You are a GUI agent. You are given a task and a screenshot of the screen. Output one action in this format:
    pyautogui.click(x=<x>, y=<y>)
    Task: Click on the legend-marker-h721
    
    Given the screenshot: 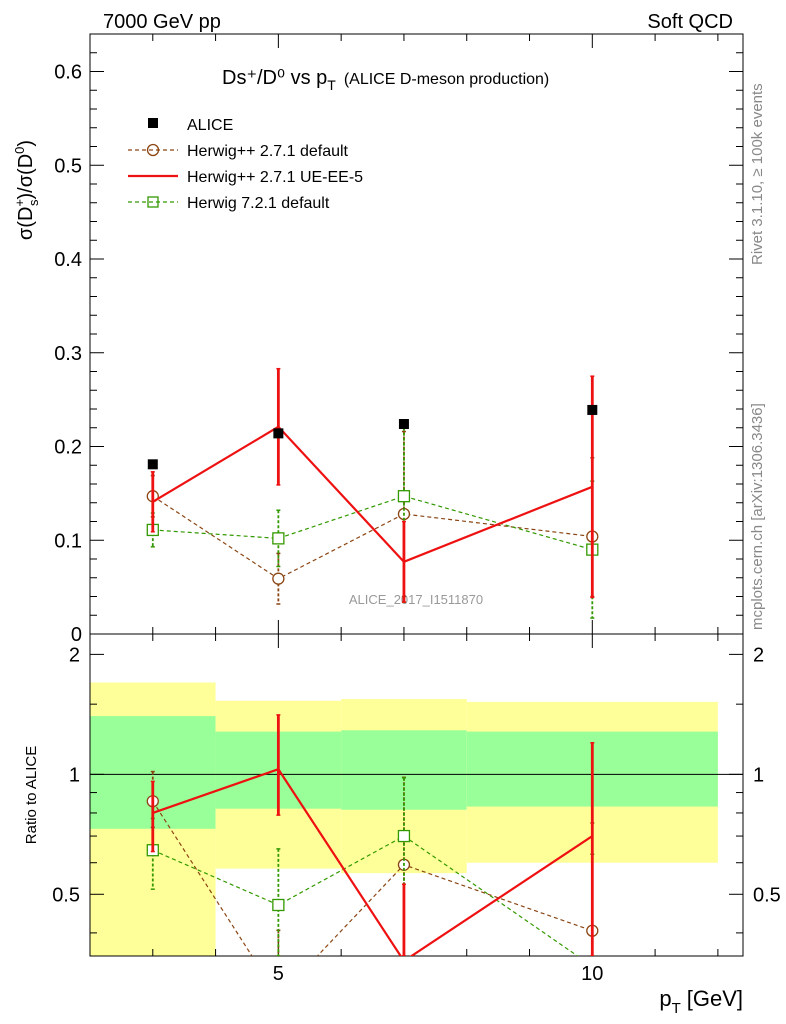 What is the action you would take?
    pyautogui.click(x=153, y=202)
    